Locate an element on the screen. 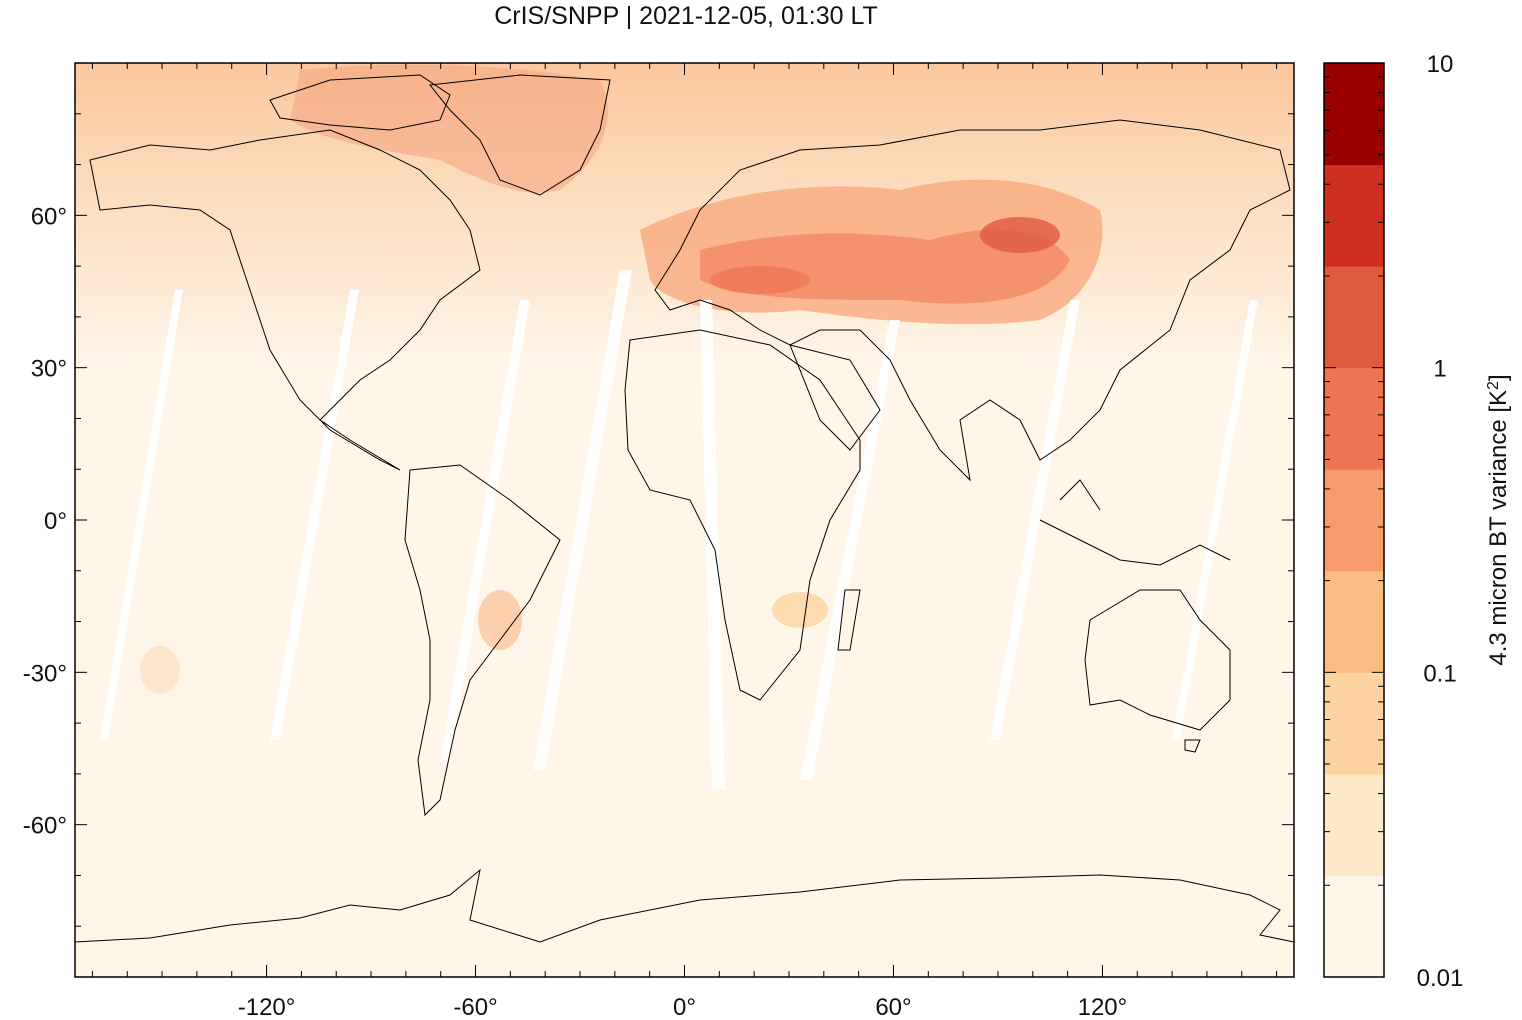 This screenshot has height=1020, width=1522. chart-title: CrIS/SNPP | 2021-12-05, 01:30 LT is located at coordinates (686, 16).